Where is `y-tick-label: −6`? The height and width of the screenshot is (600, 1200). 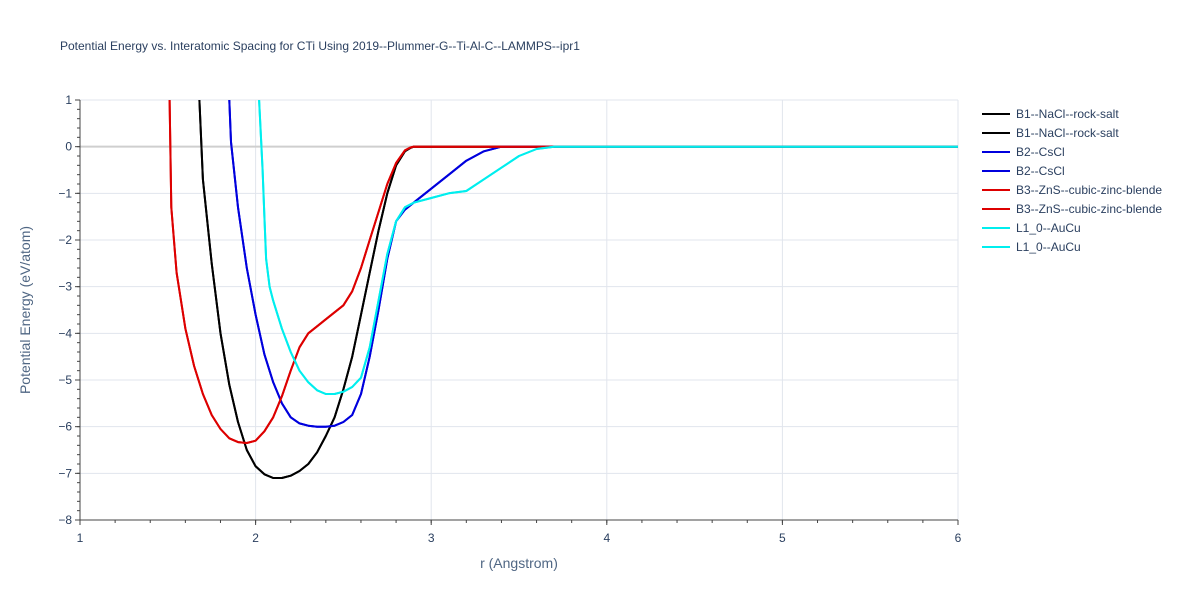 y-tick-label: −6 is located at coordinates (65, 427).